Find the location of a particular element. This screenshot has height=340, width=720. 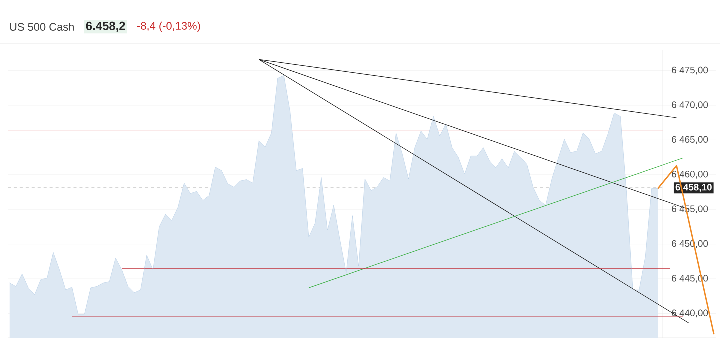

y-tick-label: 6 460,00 is located at coordinates (690, 175).